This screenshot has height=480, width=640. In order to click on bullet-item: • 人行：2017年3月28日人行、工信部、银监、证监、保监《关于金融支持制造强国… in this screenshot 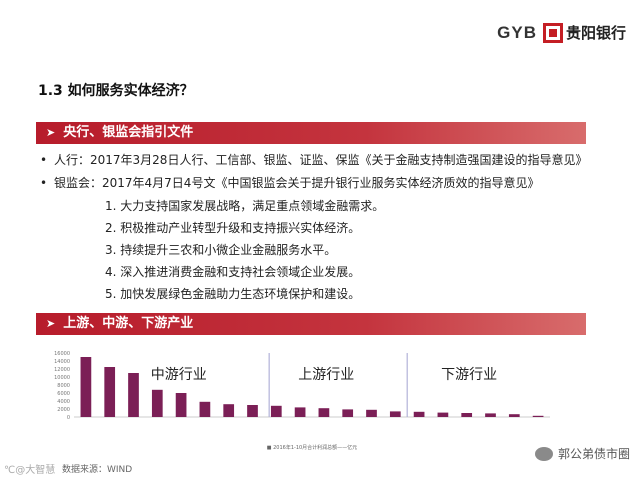, I will do `click(313, 159)`.